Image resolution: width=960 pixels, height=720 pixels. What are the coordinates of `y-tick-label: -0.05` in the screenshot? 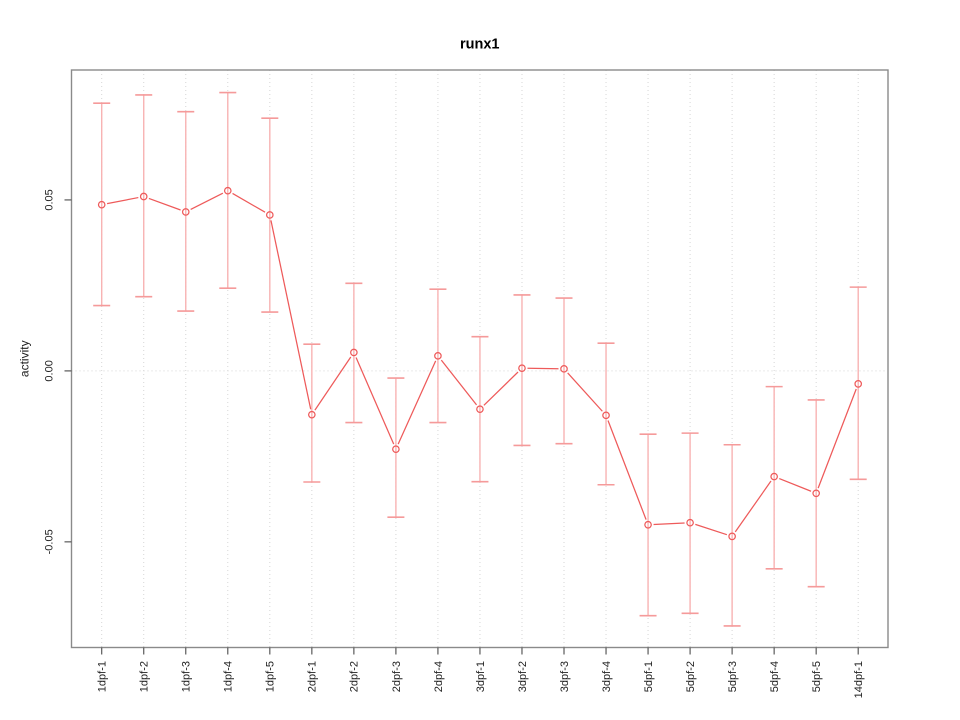 It's located at (49, 541).